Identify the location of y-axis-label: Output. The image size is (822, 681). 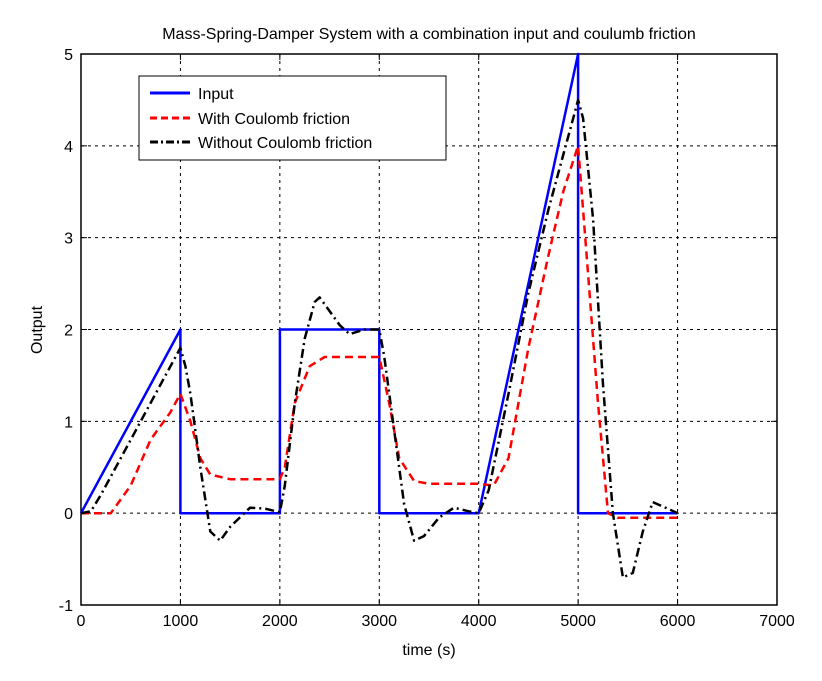
(37, 329).